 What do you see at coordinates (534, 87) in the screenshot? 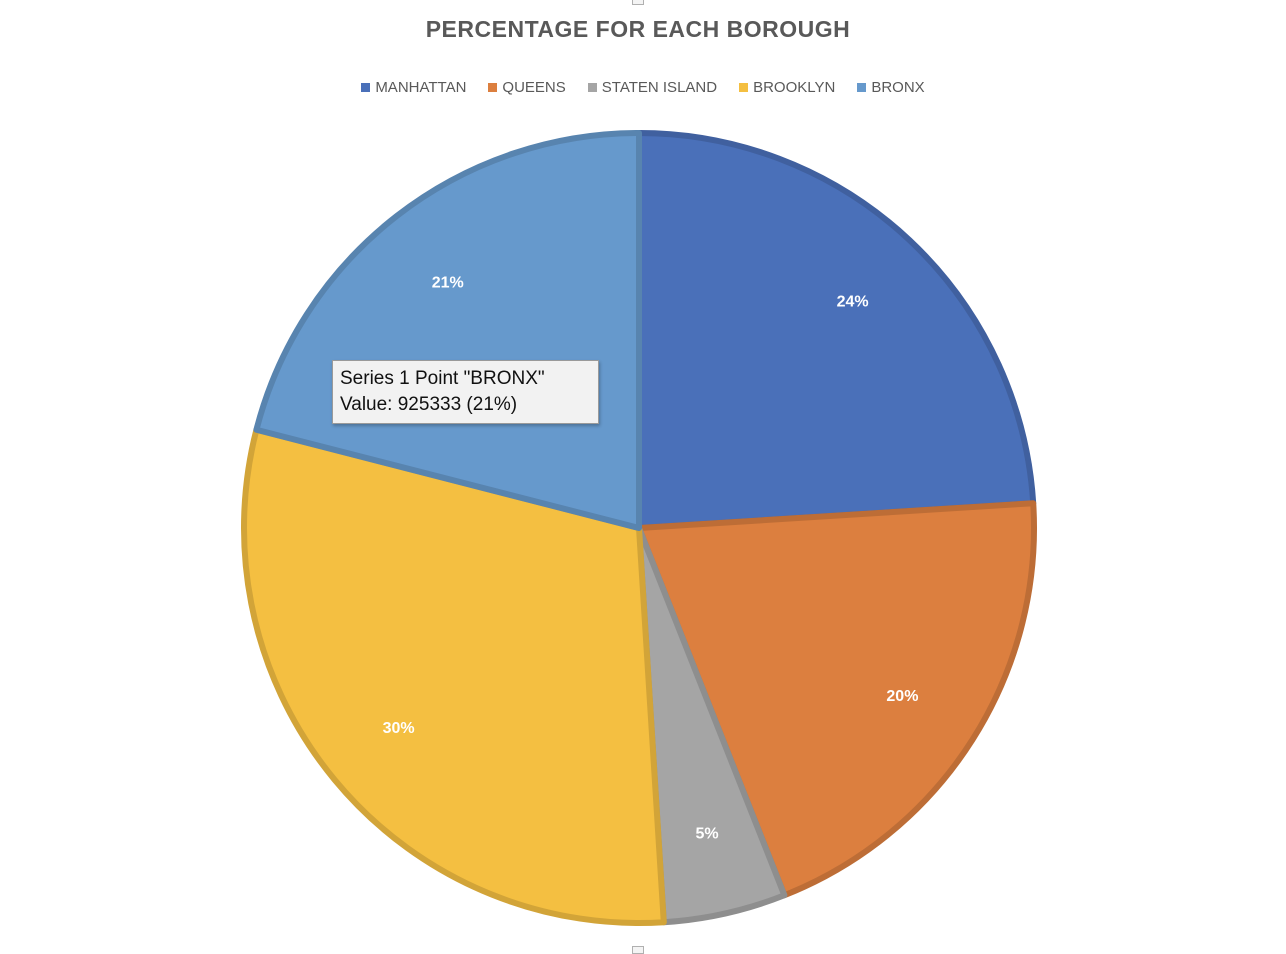
I see `legend-label: QUEENS` at bounding box center [534, 87].